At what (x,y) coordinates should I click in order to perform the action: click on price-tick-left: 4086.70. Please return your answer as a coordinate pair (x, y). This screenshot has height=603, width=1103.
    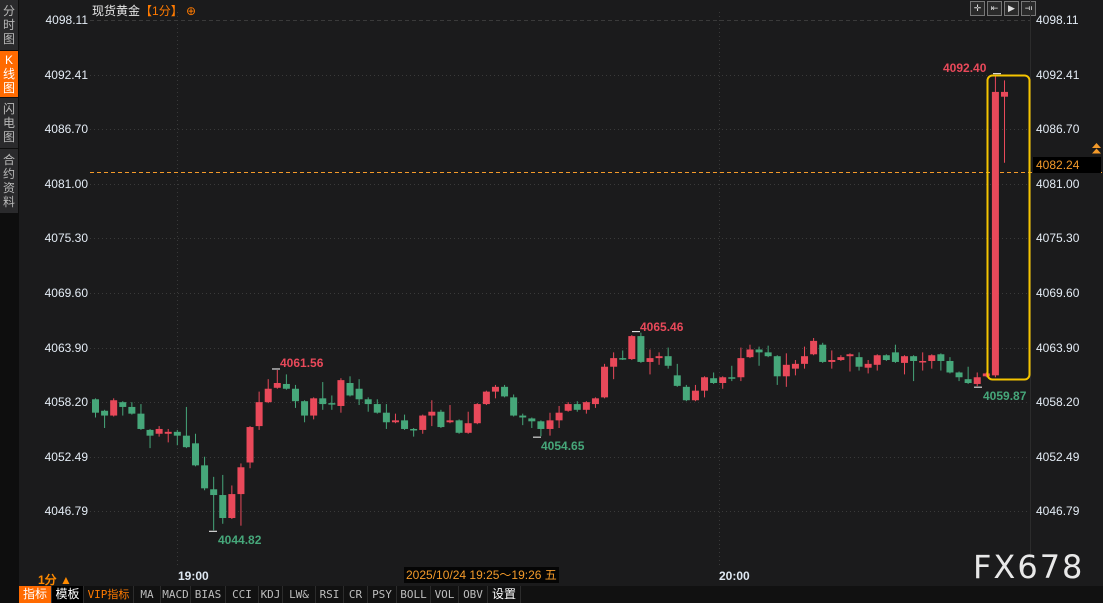
    Looking at the image, I should click on (66, 129).